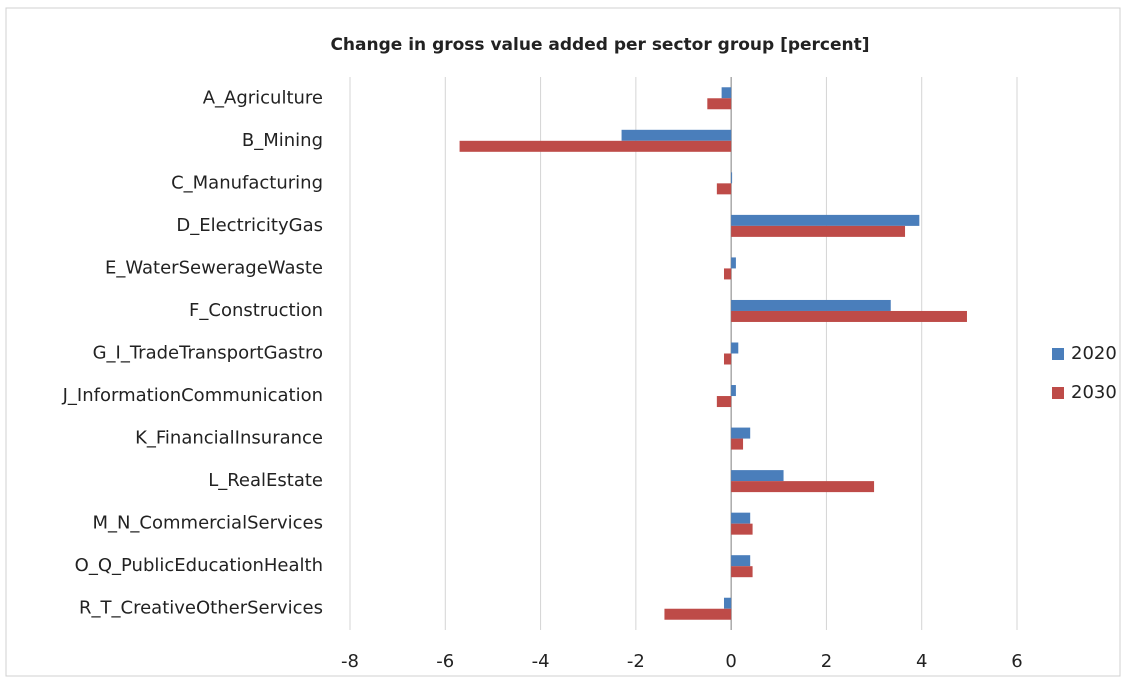 Image resolution: width=1126 pixels, height=679 pixels. I want to click on y-tick-label: B_Mining, so click(282, 140).